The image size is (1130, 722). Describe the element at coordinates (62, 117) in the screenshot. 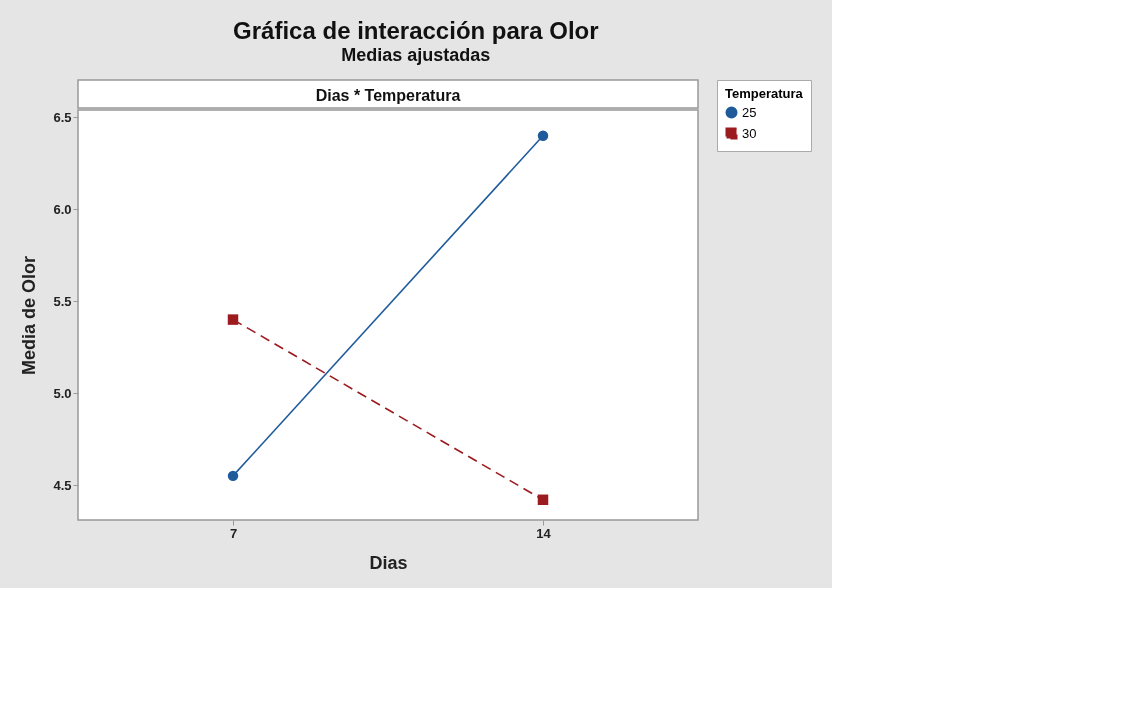

I see `y-tick-label: 6.5` at that location.